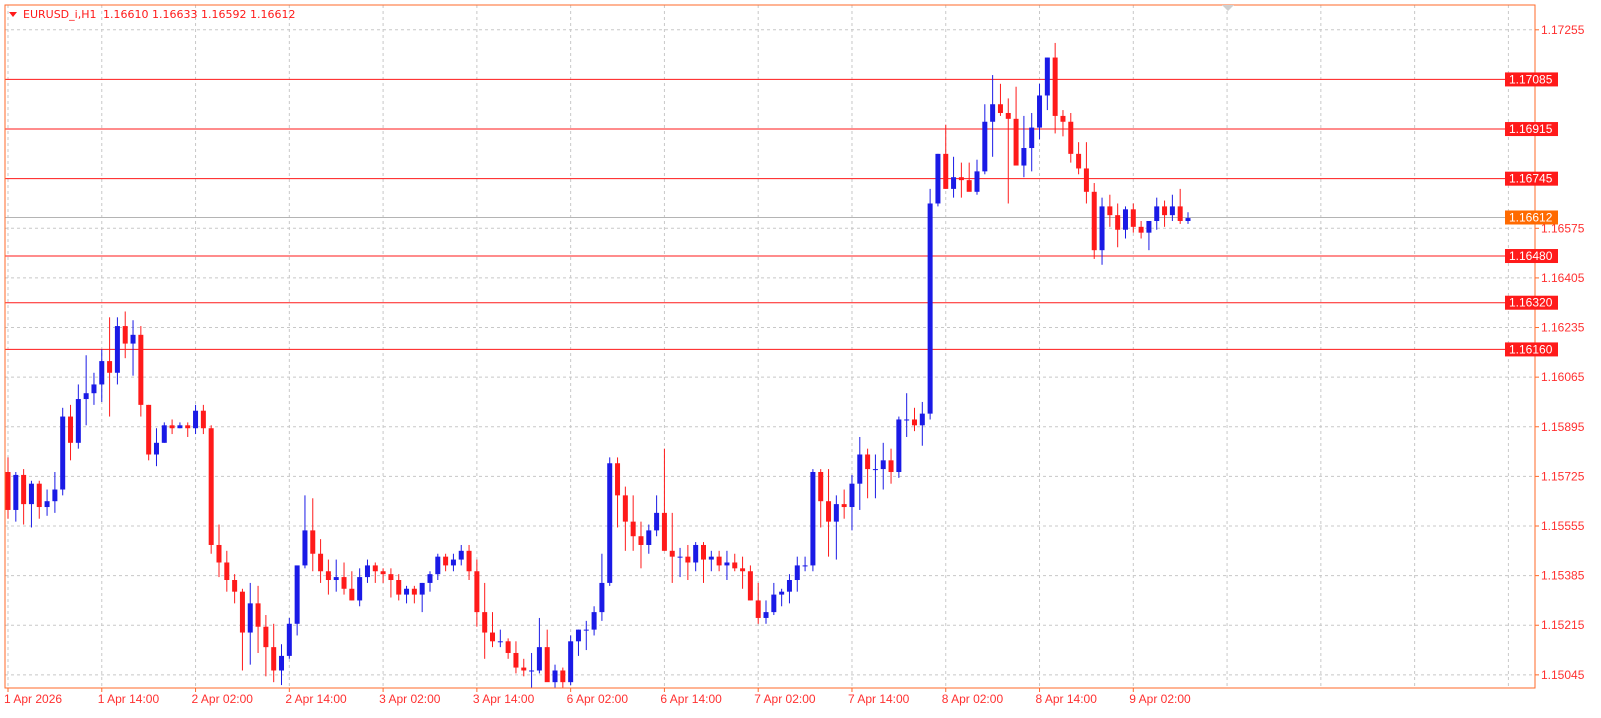  What do you see at coordinates (199, 14) in the screenshot?
I see `ohlc-readout: 1.16610 1.16633 1.16592 1.16612` at bounding box center [199, 14].